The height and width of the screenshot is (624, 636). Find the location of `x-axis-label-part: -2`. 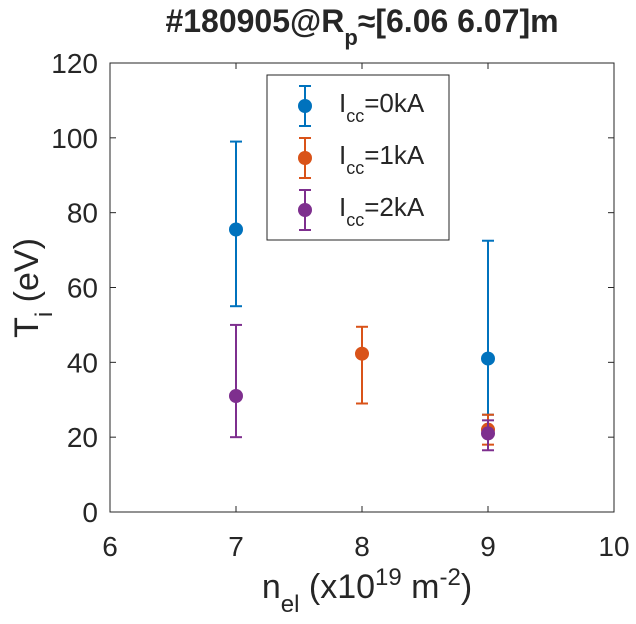

x-axis-label-part: -2 is located at coordinates (450, 577).